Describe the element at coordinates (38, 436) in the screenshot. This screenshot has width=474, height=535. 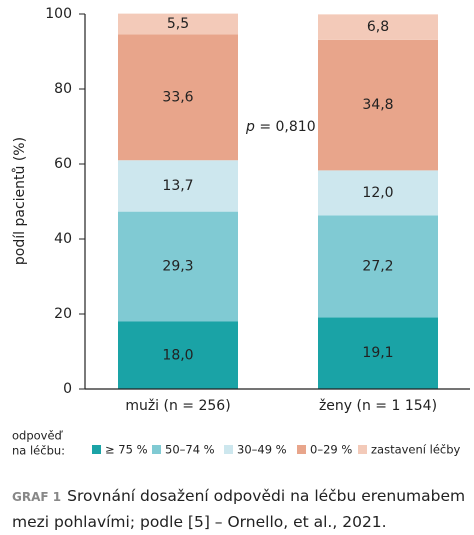
I see `legend-title: odpověď` at that location.